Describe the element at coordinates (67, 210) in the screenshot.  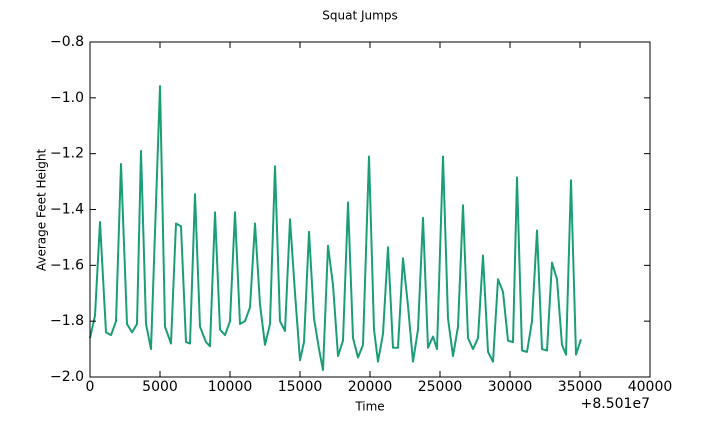
I see `y-tick-label: −1.4` at that location.